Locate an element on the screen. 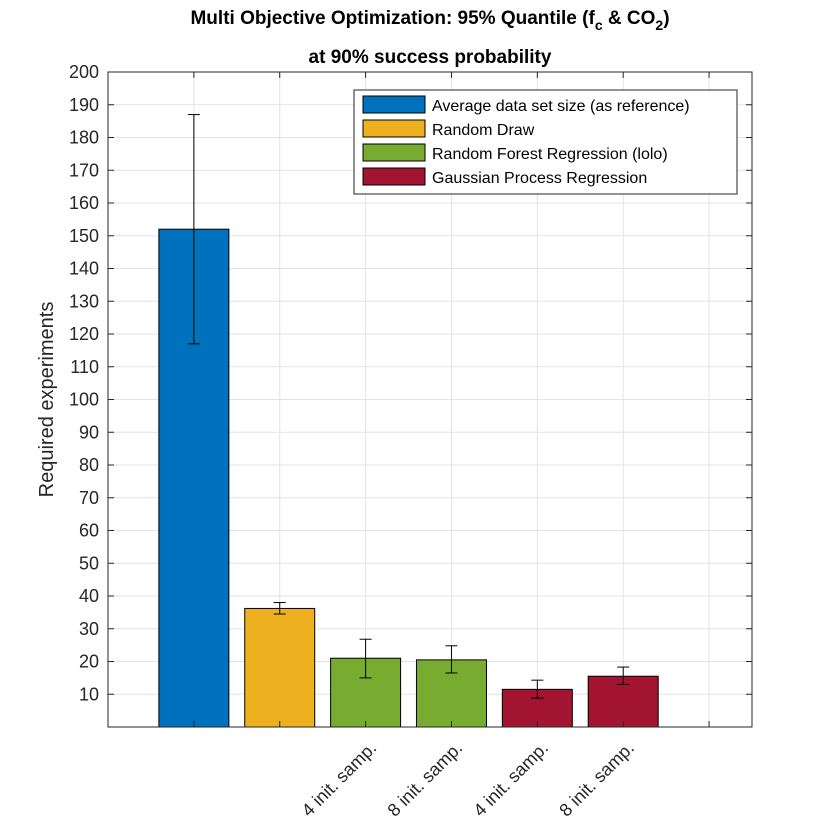 The width and height of the screenshot is (833, 833). y-tick-label: 190 is located at coordinates (84, 105).